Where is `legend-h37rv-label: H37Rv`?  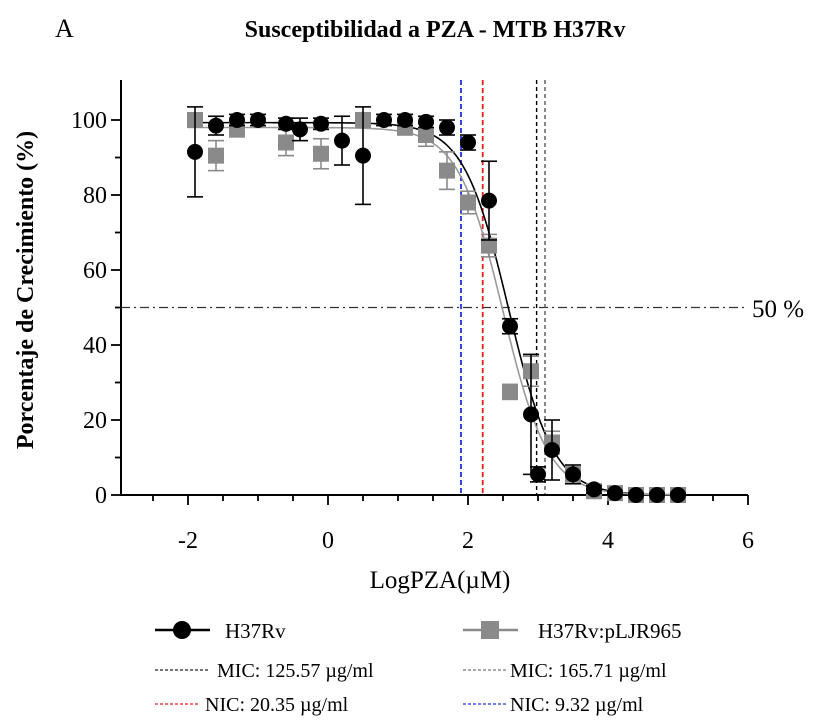 legend-h37rv-label: H37Rv is located at coordinates (255, 631).